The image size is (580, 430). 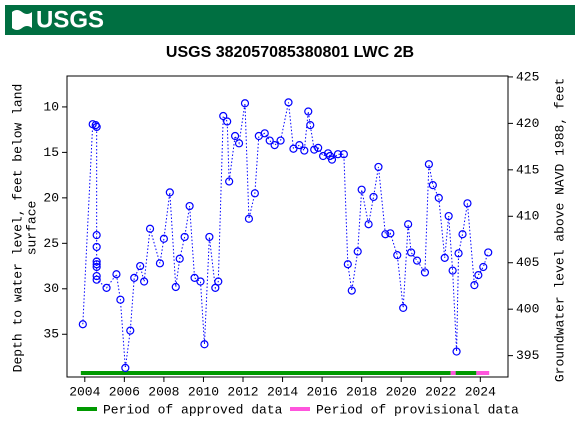 What do you see at coordinates (401, 391) in the screenshot?
I see `x-tick-label: 2020` at bounding box center [401, 391].